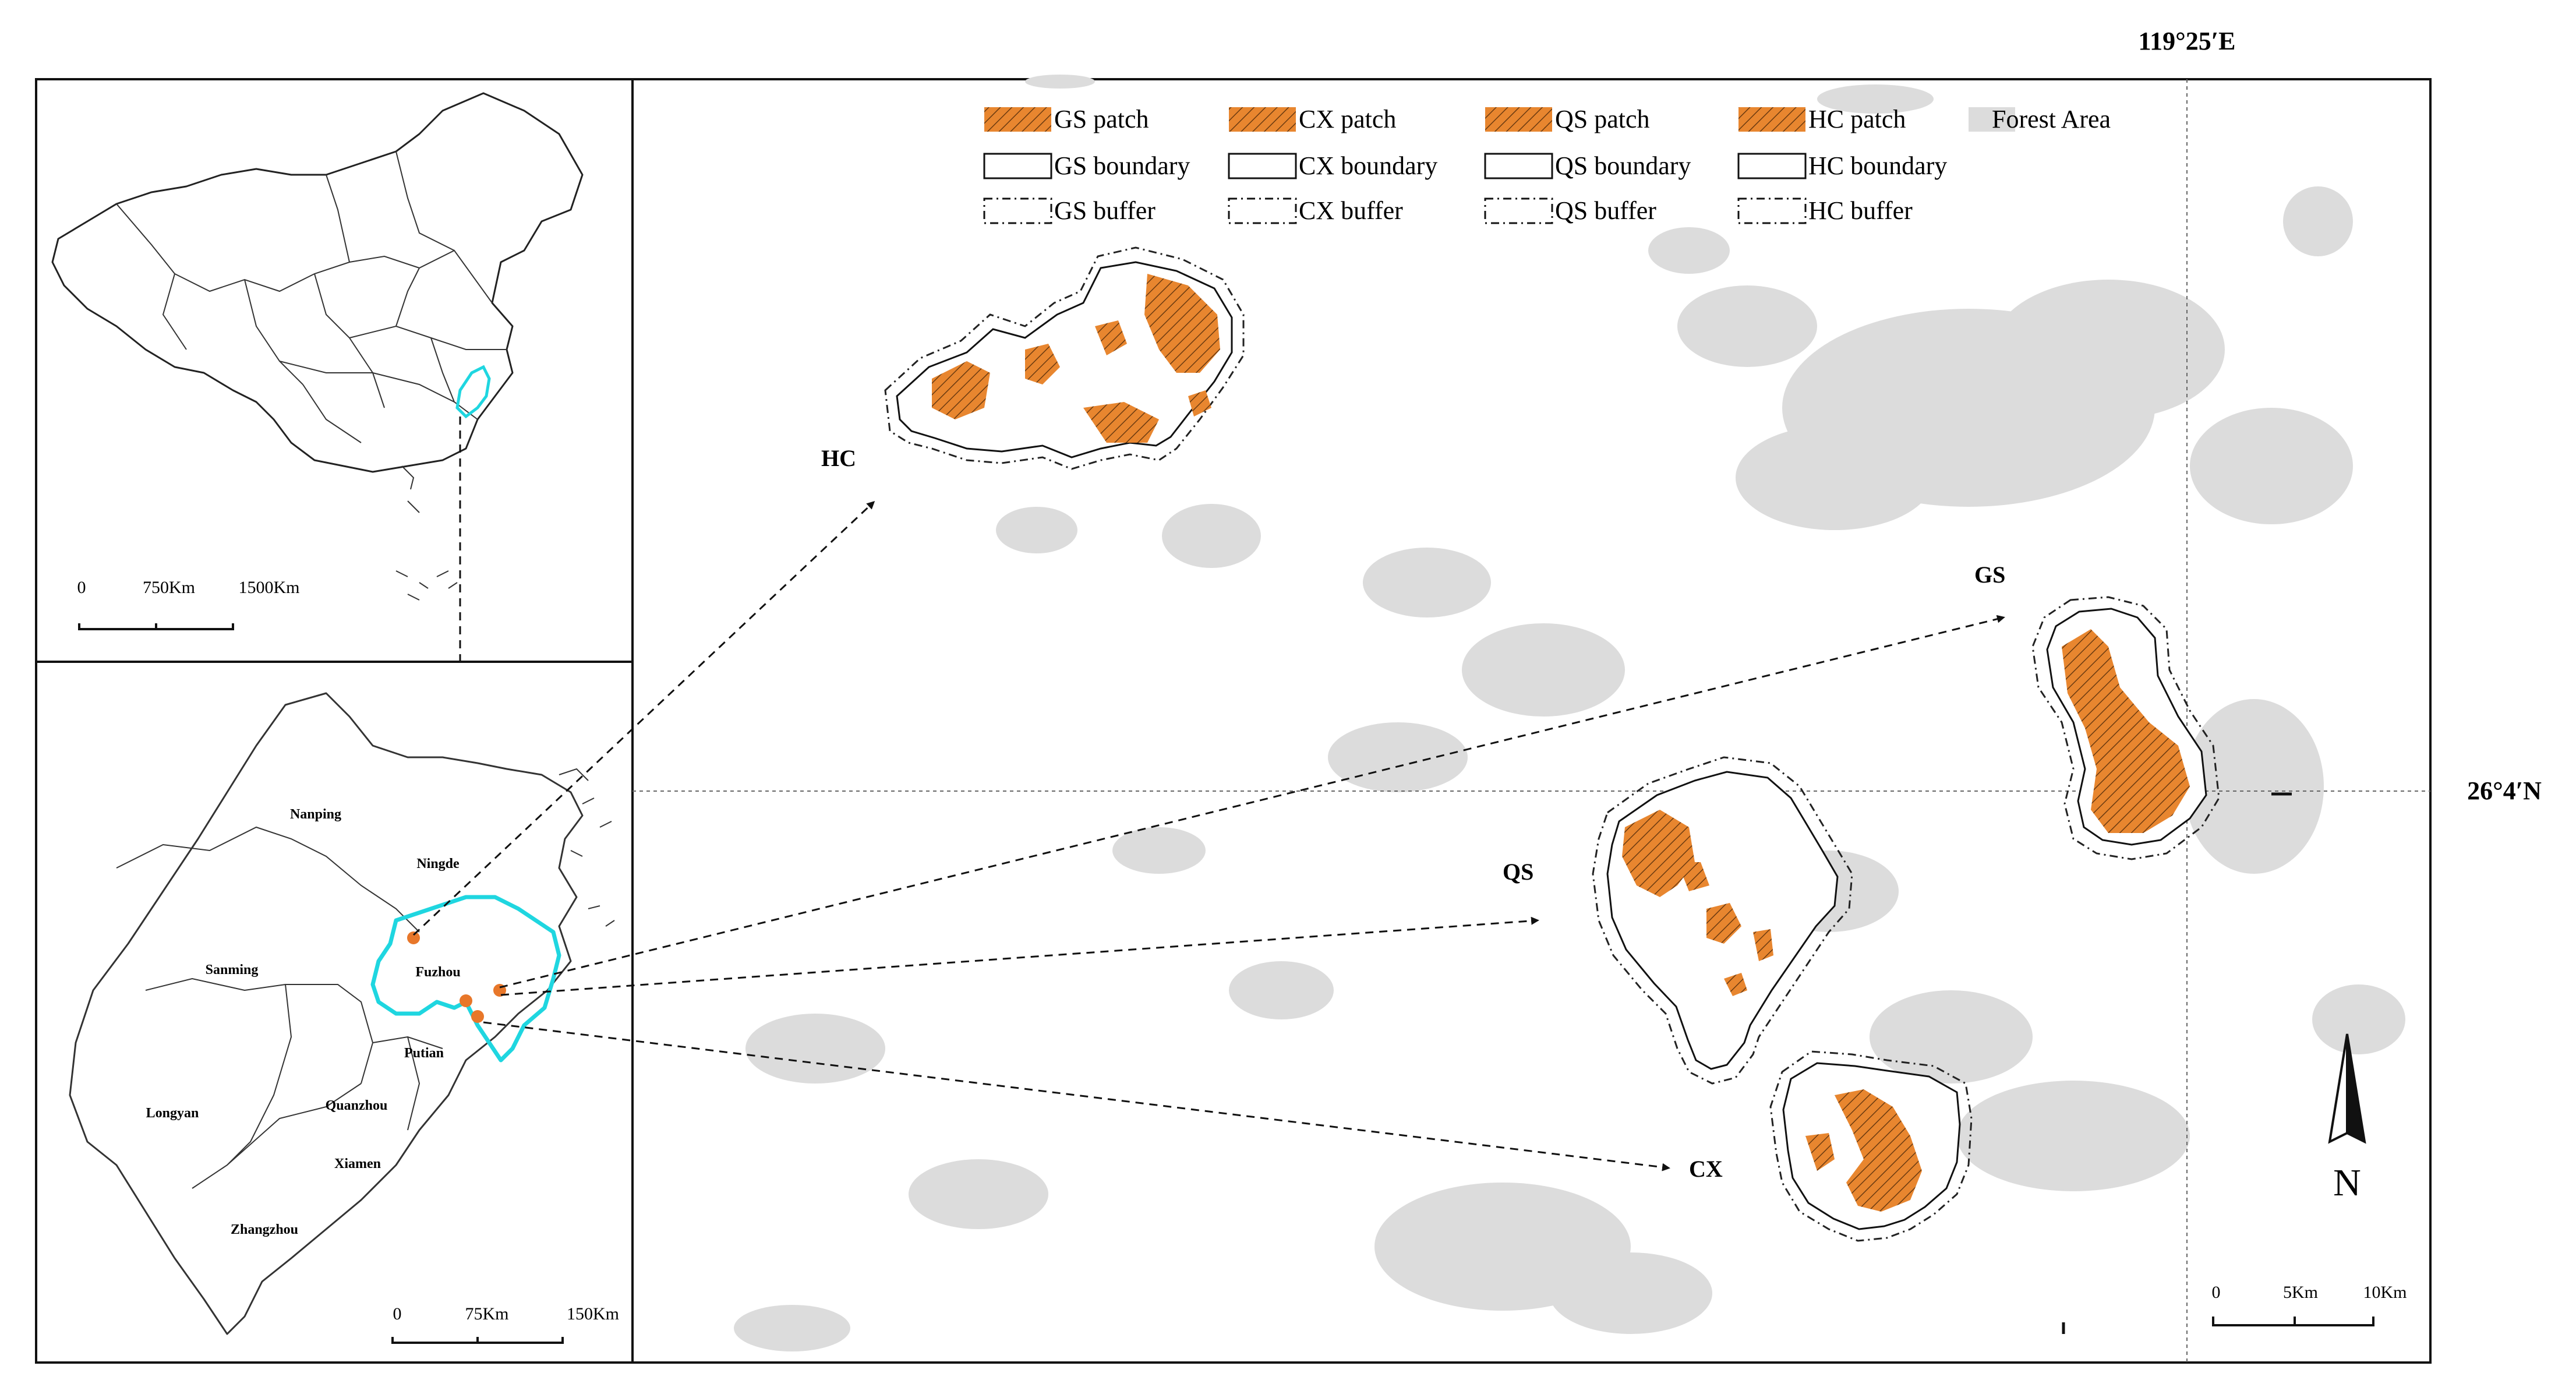 The width and height of the screenshot is (2576, 1387). I want to click on site-hc, so click(1064, 358).